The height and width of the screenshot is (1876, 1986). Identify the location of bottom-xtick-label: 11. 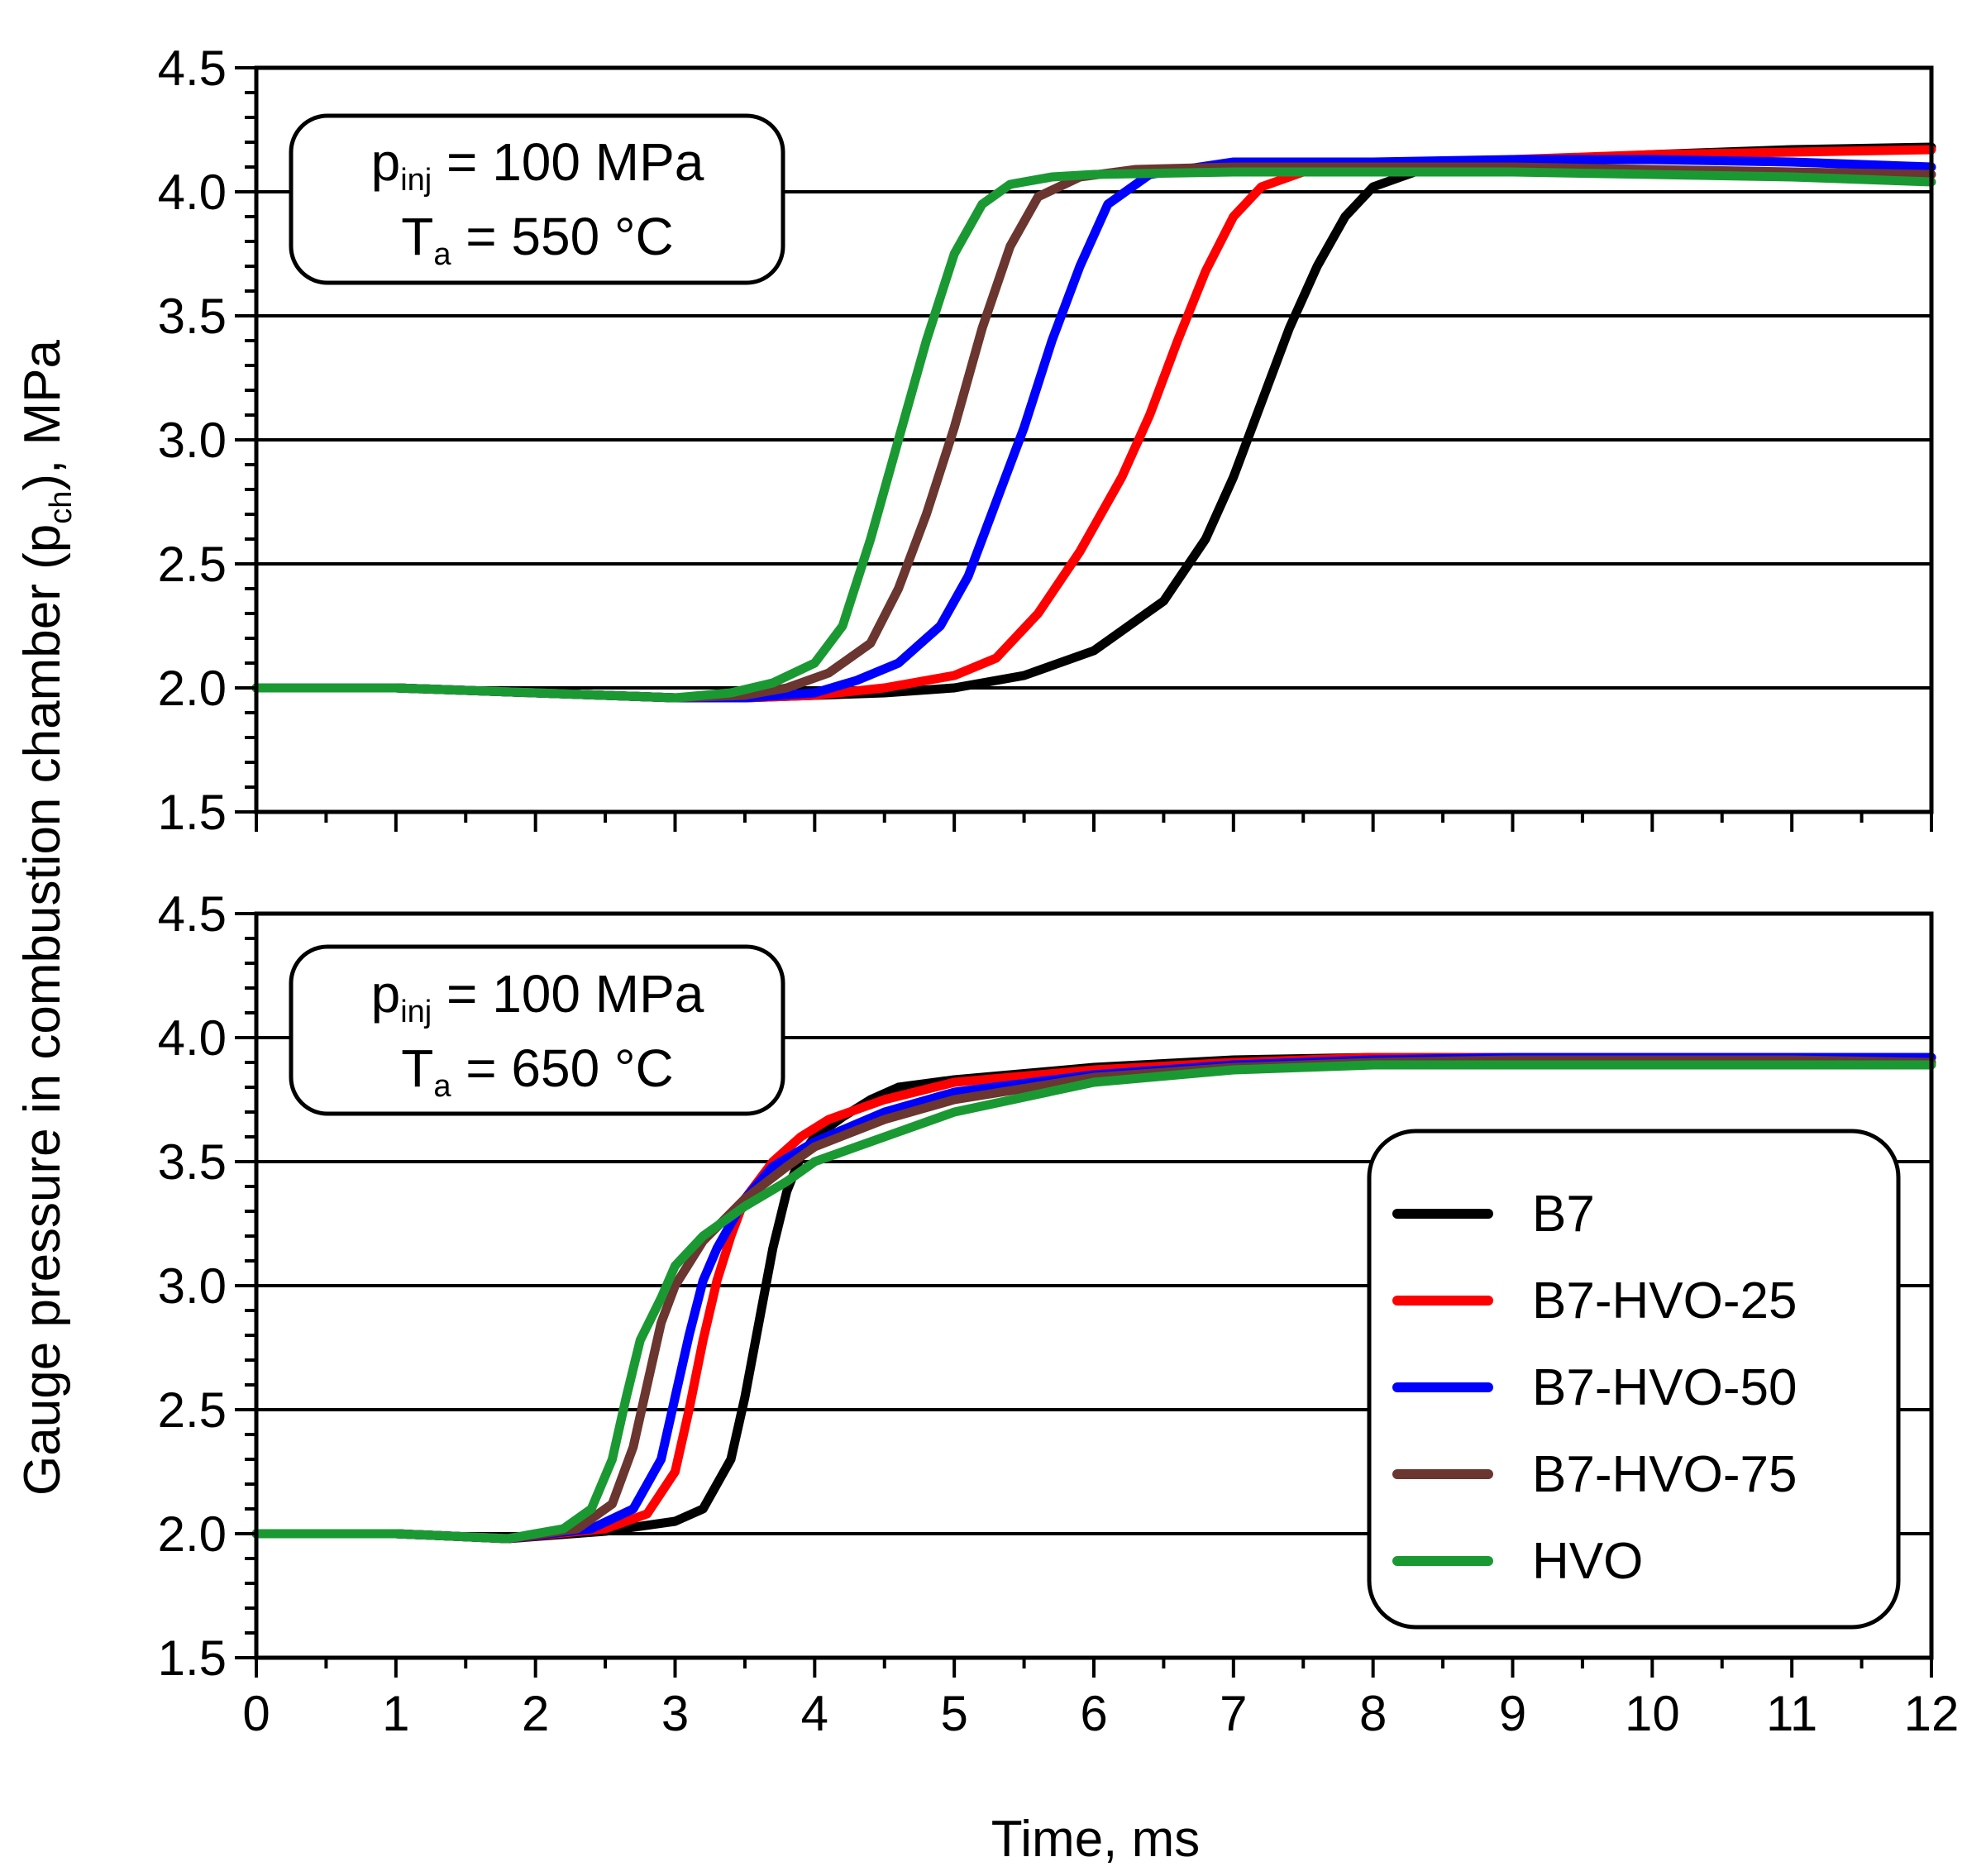
(1791, 1713).